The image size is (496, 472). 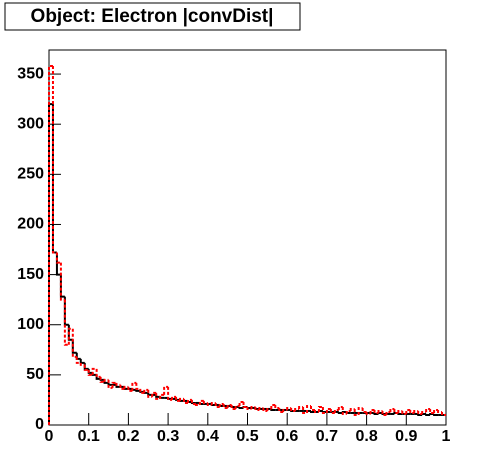 I want to click on x-tick-label: 0.2, so click(x=128, y=436).